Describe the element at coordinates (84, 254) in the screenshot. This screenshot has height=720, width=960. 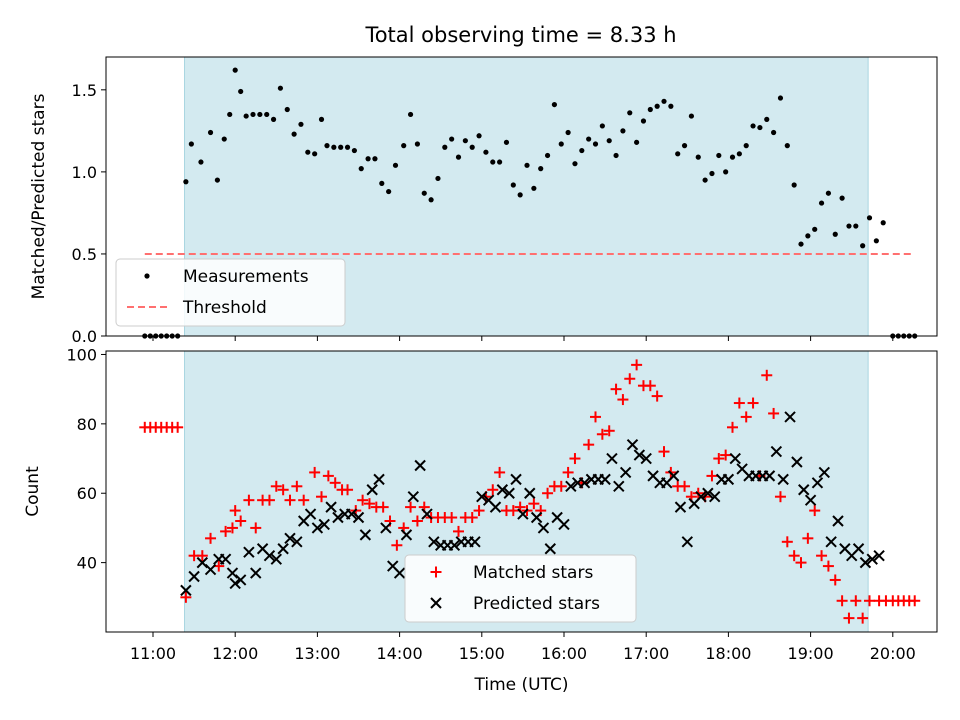
I see `ratio-y-tick-label: 0.5` at that location.